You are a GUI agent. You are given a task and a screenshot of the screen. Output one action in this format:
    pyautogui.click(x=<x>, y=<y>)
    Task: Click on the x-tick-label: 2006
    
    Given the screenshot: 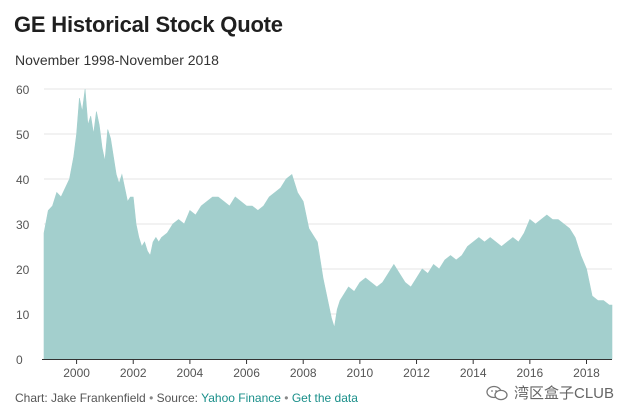 What is the action you would take?
    pyautogui.click(x=246, y=373)
    